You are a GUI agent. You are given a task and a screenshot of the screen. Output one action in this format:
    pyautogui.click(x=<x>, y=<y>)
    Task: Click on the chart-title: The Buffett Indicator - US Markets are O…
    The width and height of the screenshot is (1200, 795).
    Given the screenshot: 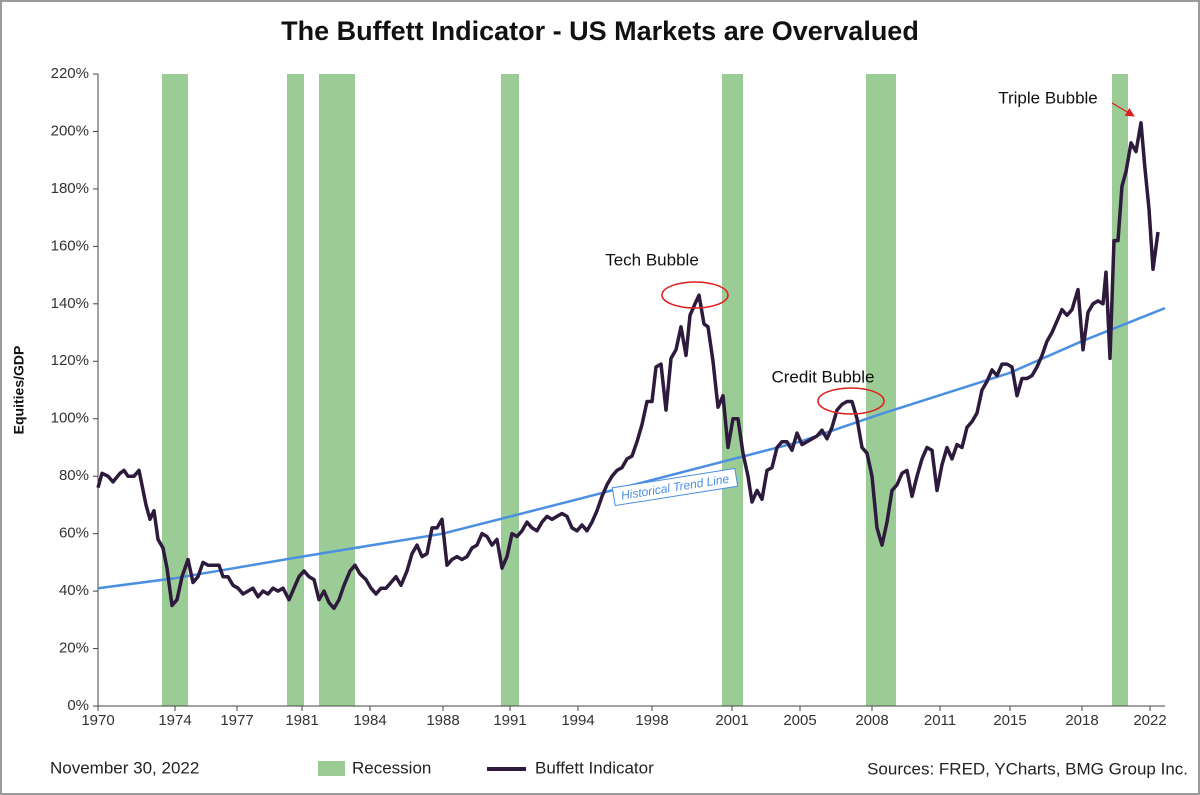 What is the action you would take?
    pyautogui.click(x=600, y=31)
    